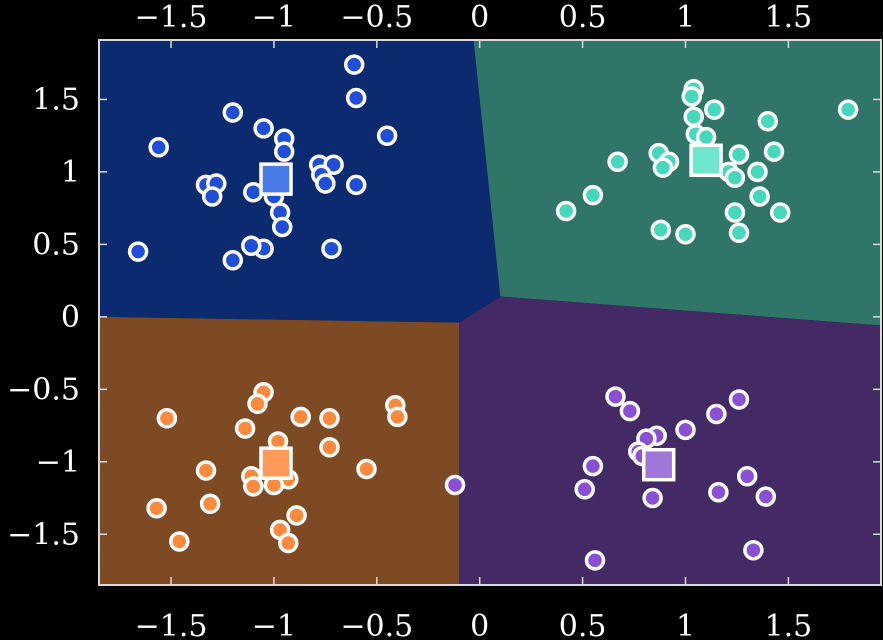 This screenshot has width=883, height=640. I want to click on y-tick-label-3: −0.5, so click(43, 389).